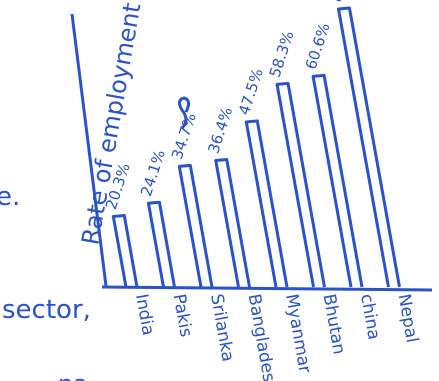 This screenshot has height=381, width=439. I want to click on bar-pakis, so click(161, 244).